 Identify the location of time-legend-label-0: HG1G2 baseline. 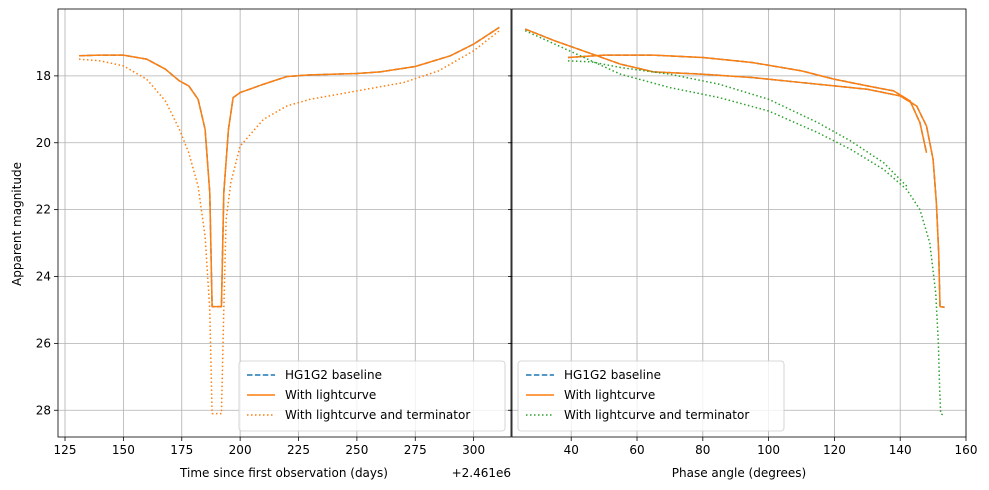
(333, 375).